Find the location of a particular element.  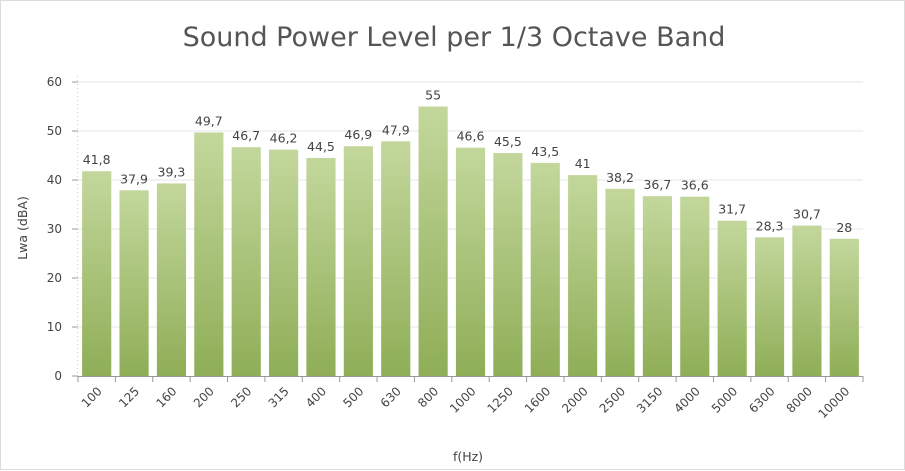

y-tick-label: 30 is located at coordinates (54, 229).